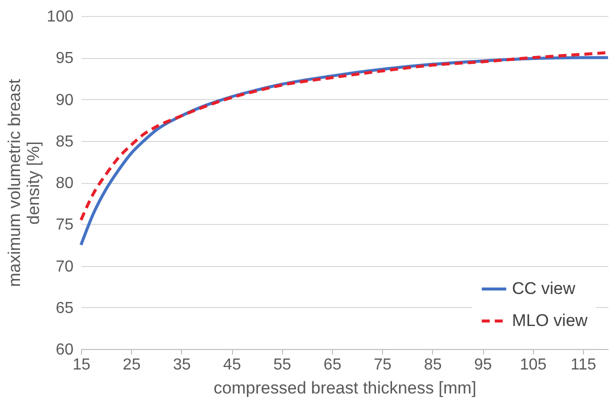 This screenshot has height=401, width=616. What do you see at coordinates (65, 308) in the screenshot?
I see `y-tick-label: 65` at bounding box center [65, 308].